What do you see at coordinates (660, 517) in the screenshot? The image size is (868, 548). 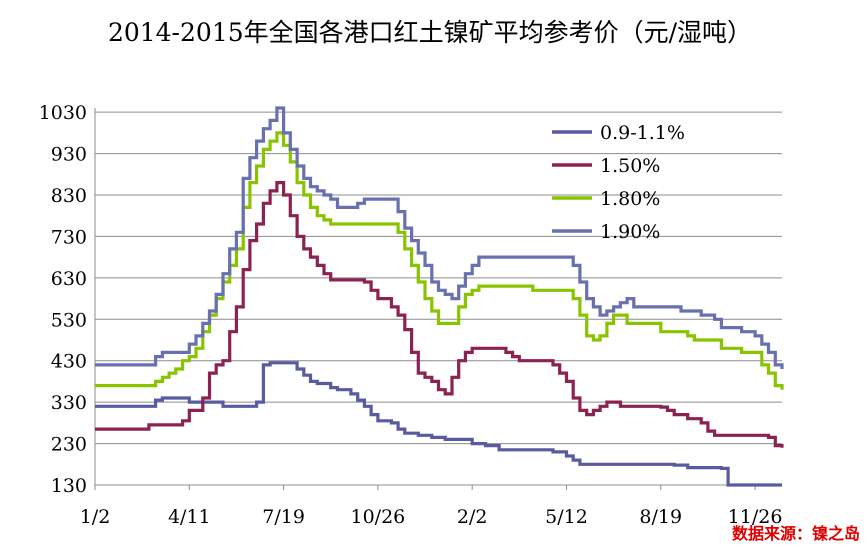 I see `x-tick-label: 8/19` at bounding box center [660, 517].